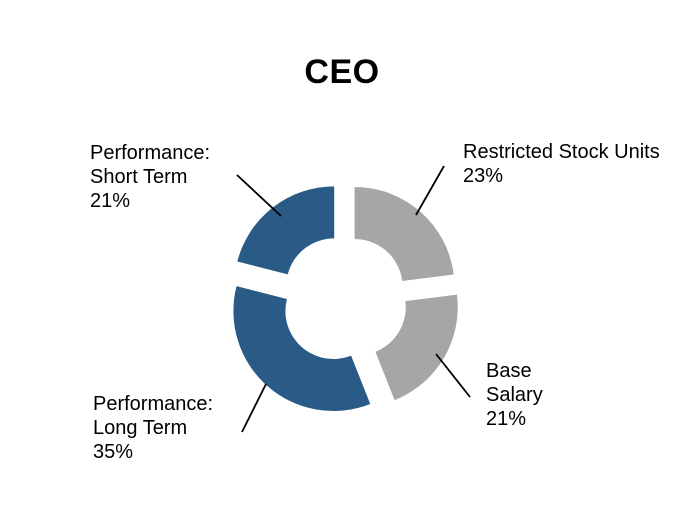  Describe the element at coordinates (561, 152) in the screenshot. I see `label-line: Restricted Stock Units` at that location.